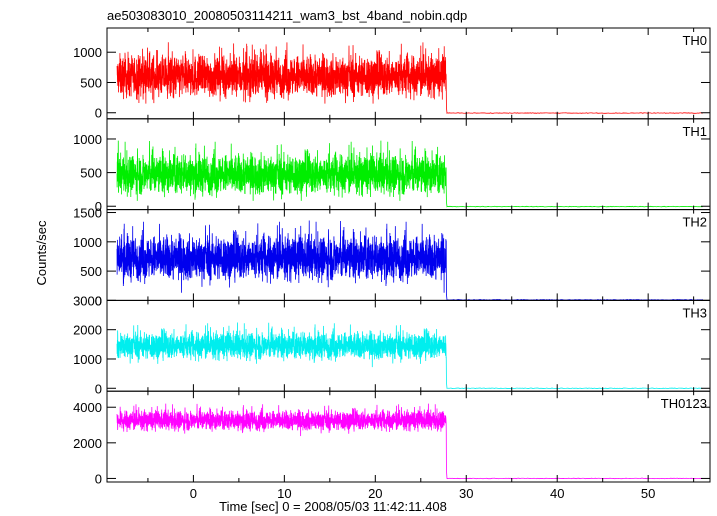  Describe the element at coordinates (557, 493) in the screenshot. I see `x-tick-label: 40` at that location.